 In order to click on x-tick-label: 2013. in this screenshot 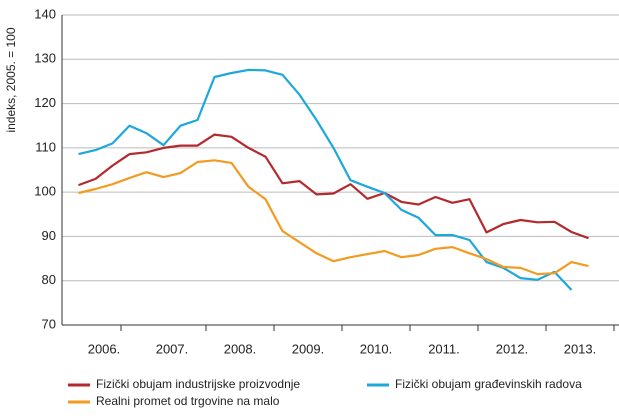, I will do `click(580, 348)`.